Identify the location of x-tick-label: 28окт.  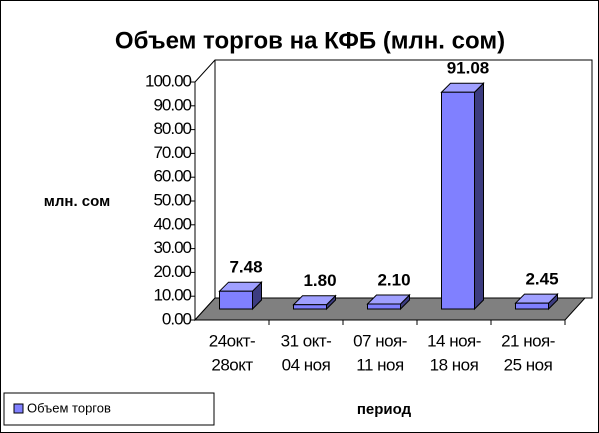
(232, 364).